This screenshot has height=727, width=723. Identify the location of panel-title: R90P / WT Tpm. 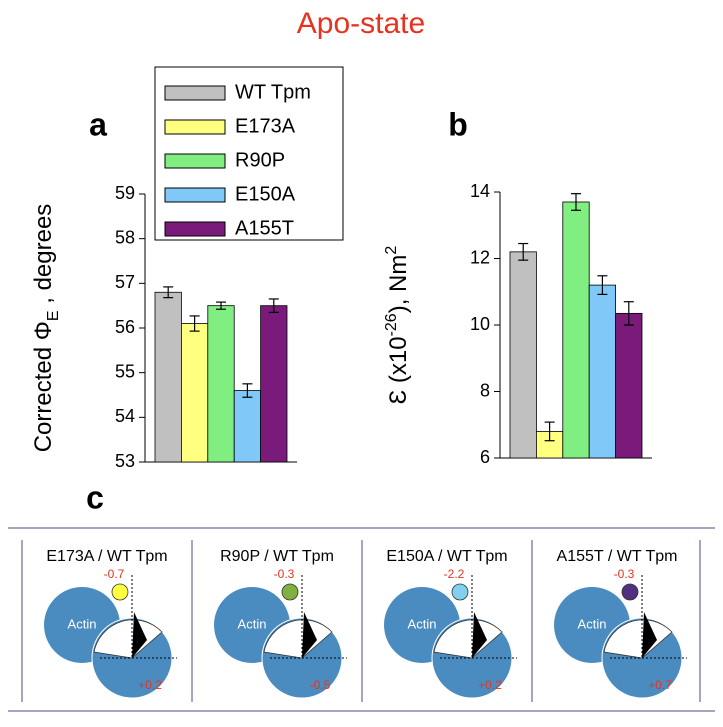
(277, 556).